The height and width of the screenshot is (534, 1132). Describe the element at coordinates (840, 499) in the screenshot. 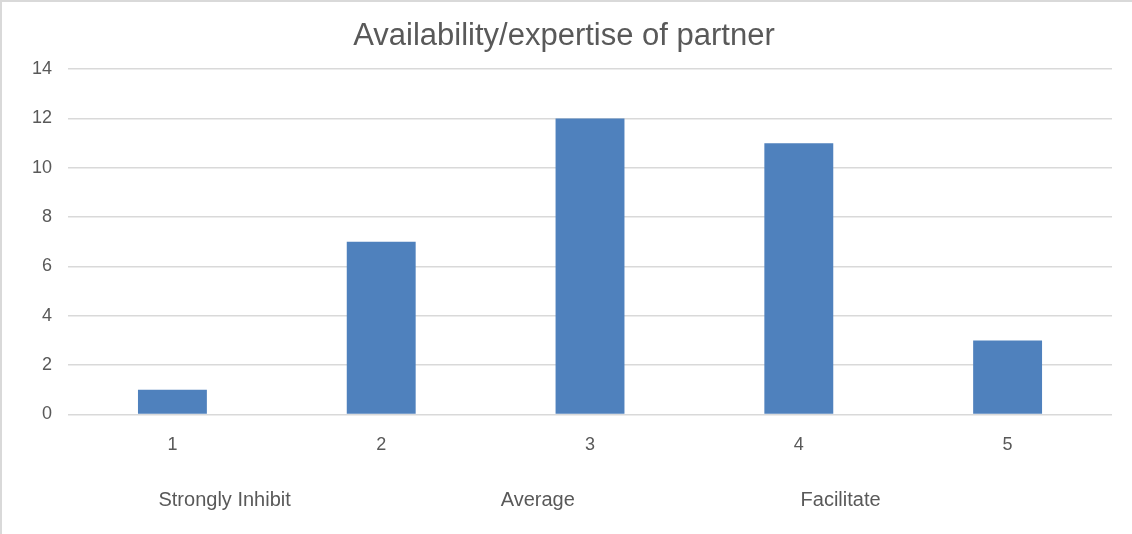

I see `text: Facilitate` at that location.